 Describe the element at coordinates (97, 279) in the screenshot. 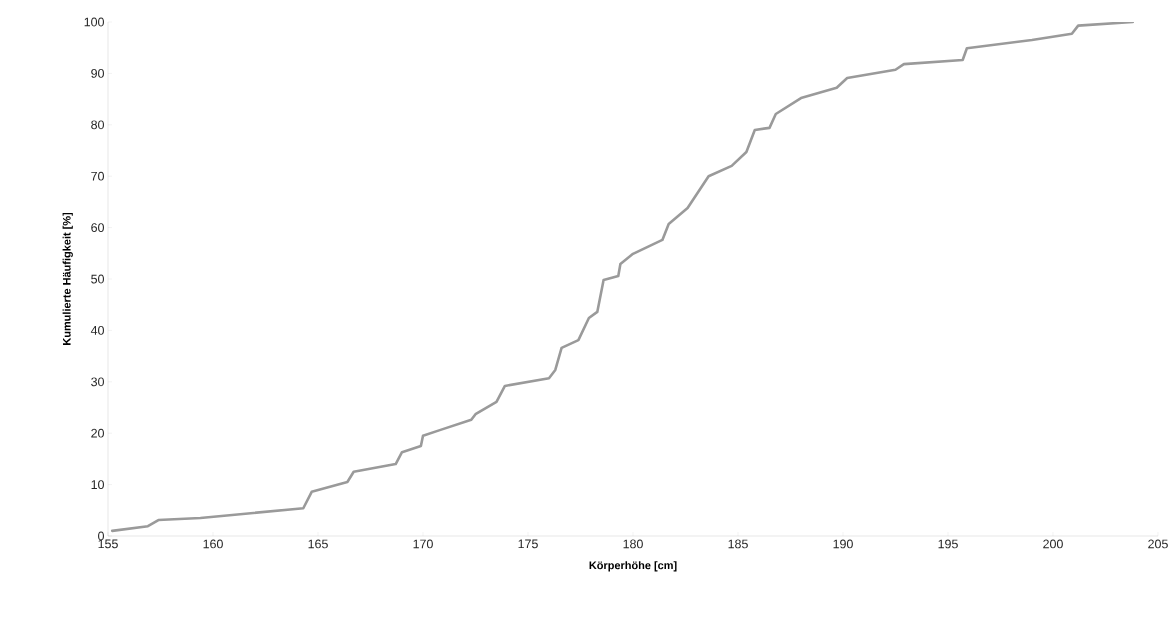

I see `y-tick-label: 50` at that location.